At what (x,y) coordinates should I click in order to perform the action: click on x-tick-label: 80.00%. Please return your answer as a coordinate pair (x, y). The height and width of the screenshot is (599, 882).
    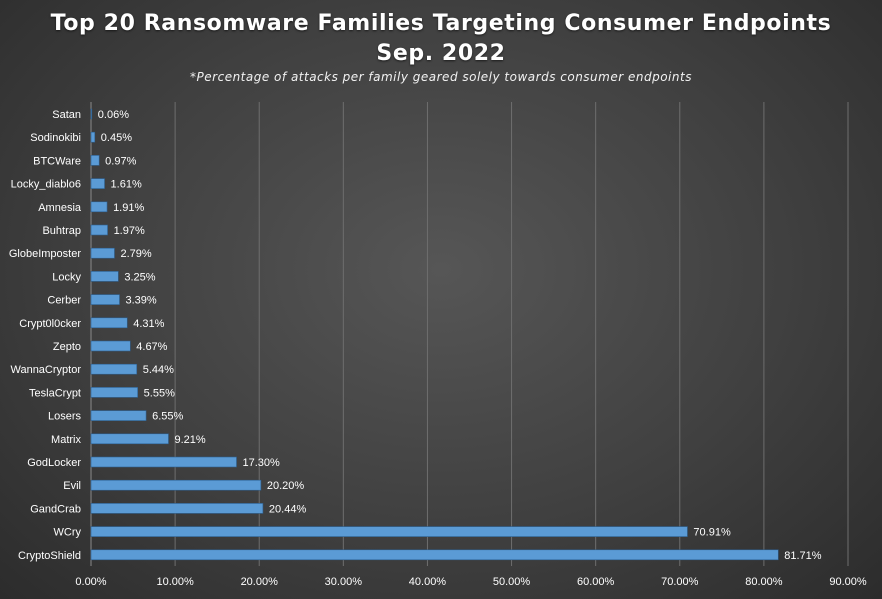
    Looking at the image, I should click on (764, 582).